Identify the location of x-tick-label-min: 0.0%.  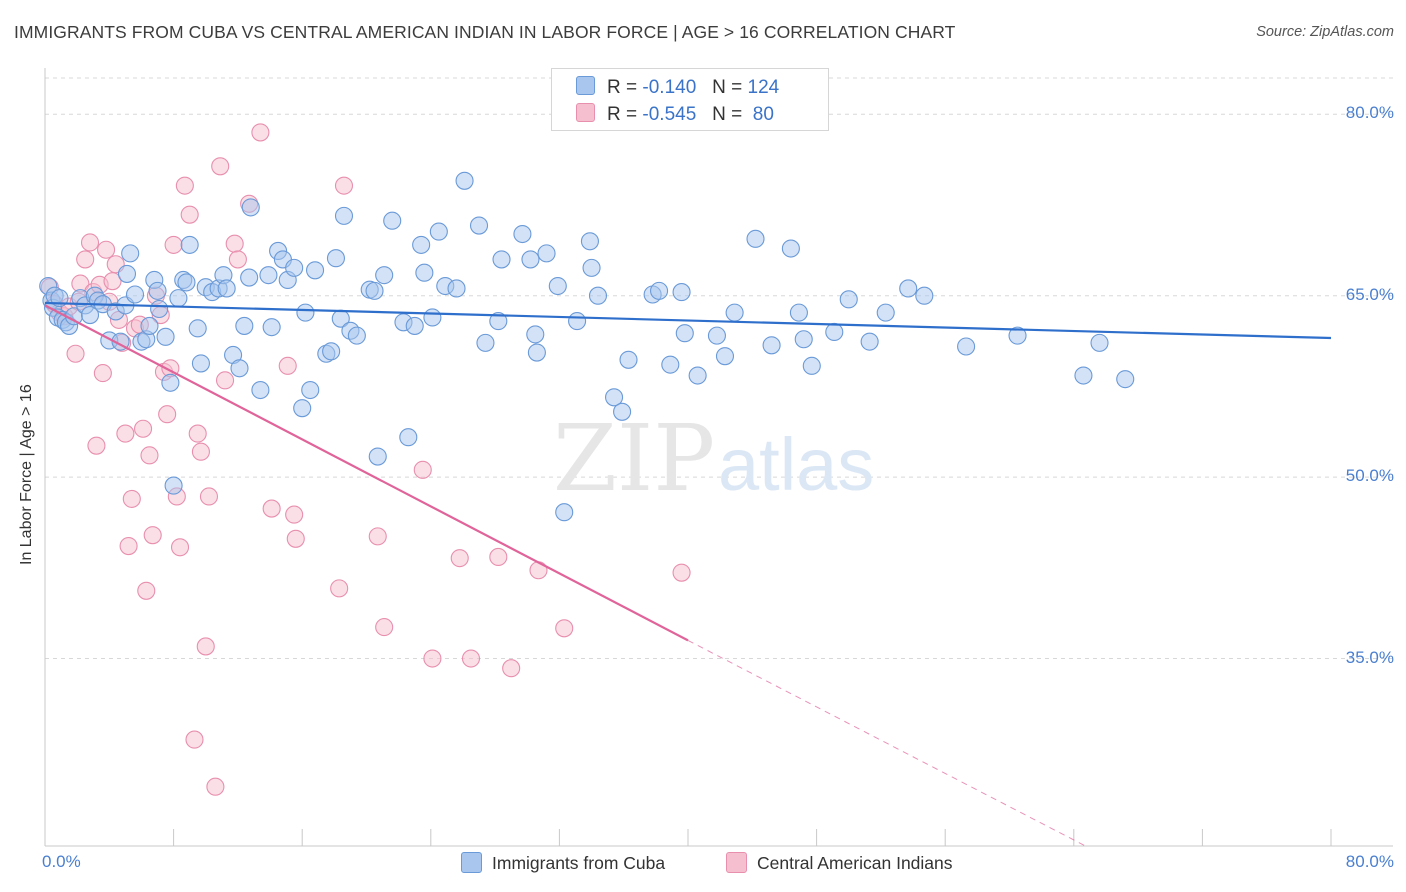
(61, 861).